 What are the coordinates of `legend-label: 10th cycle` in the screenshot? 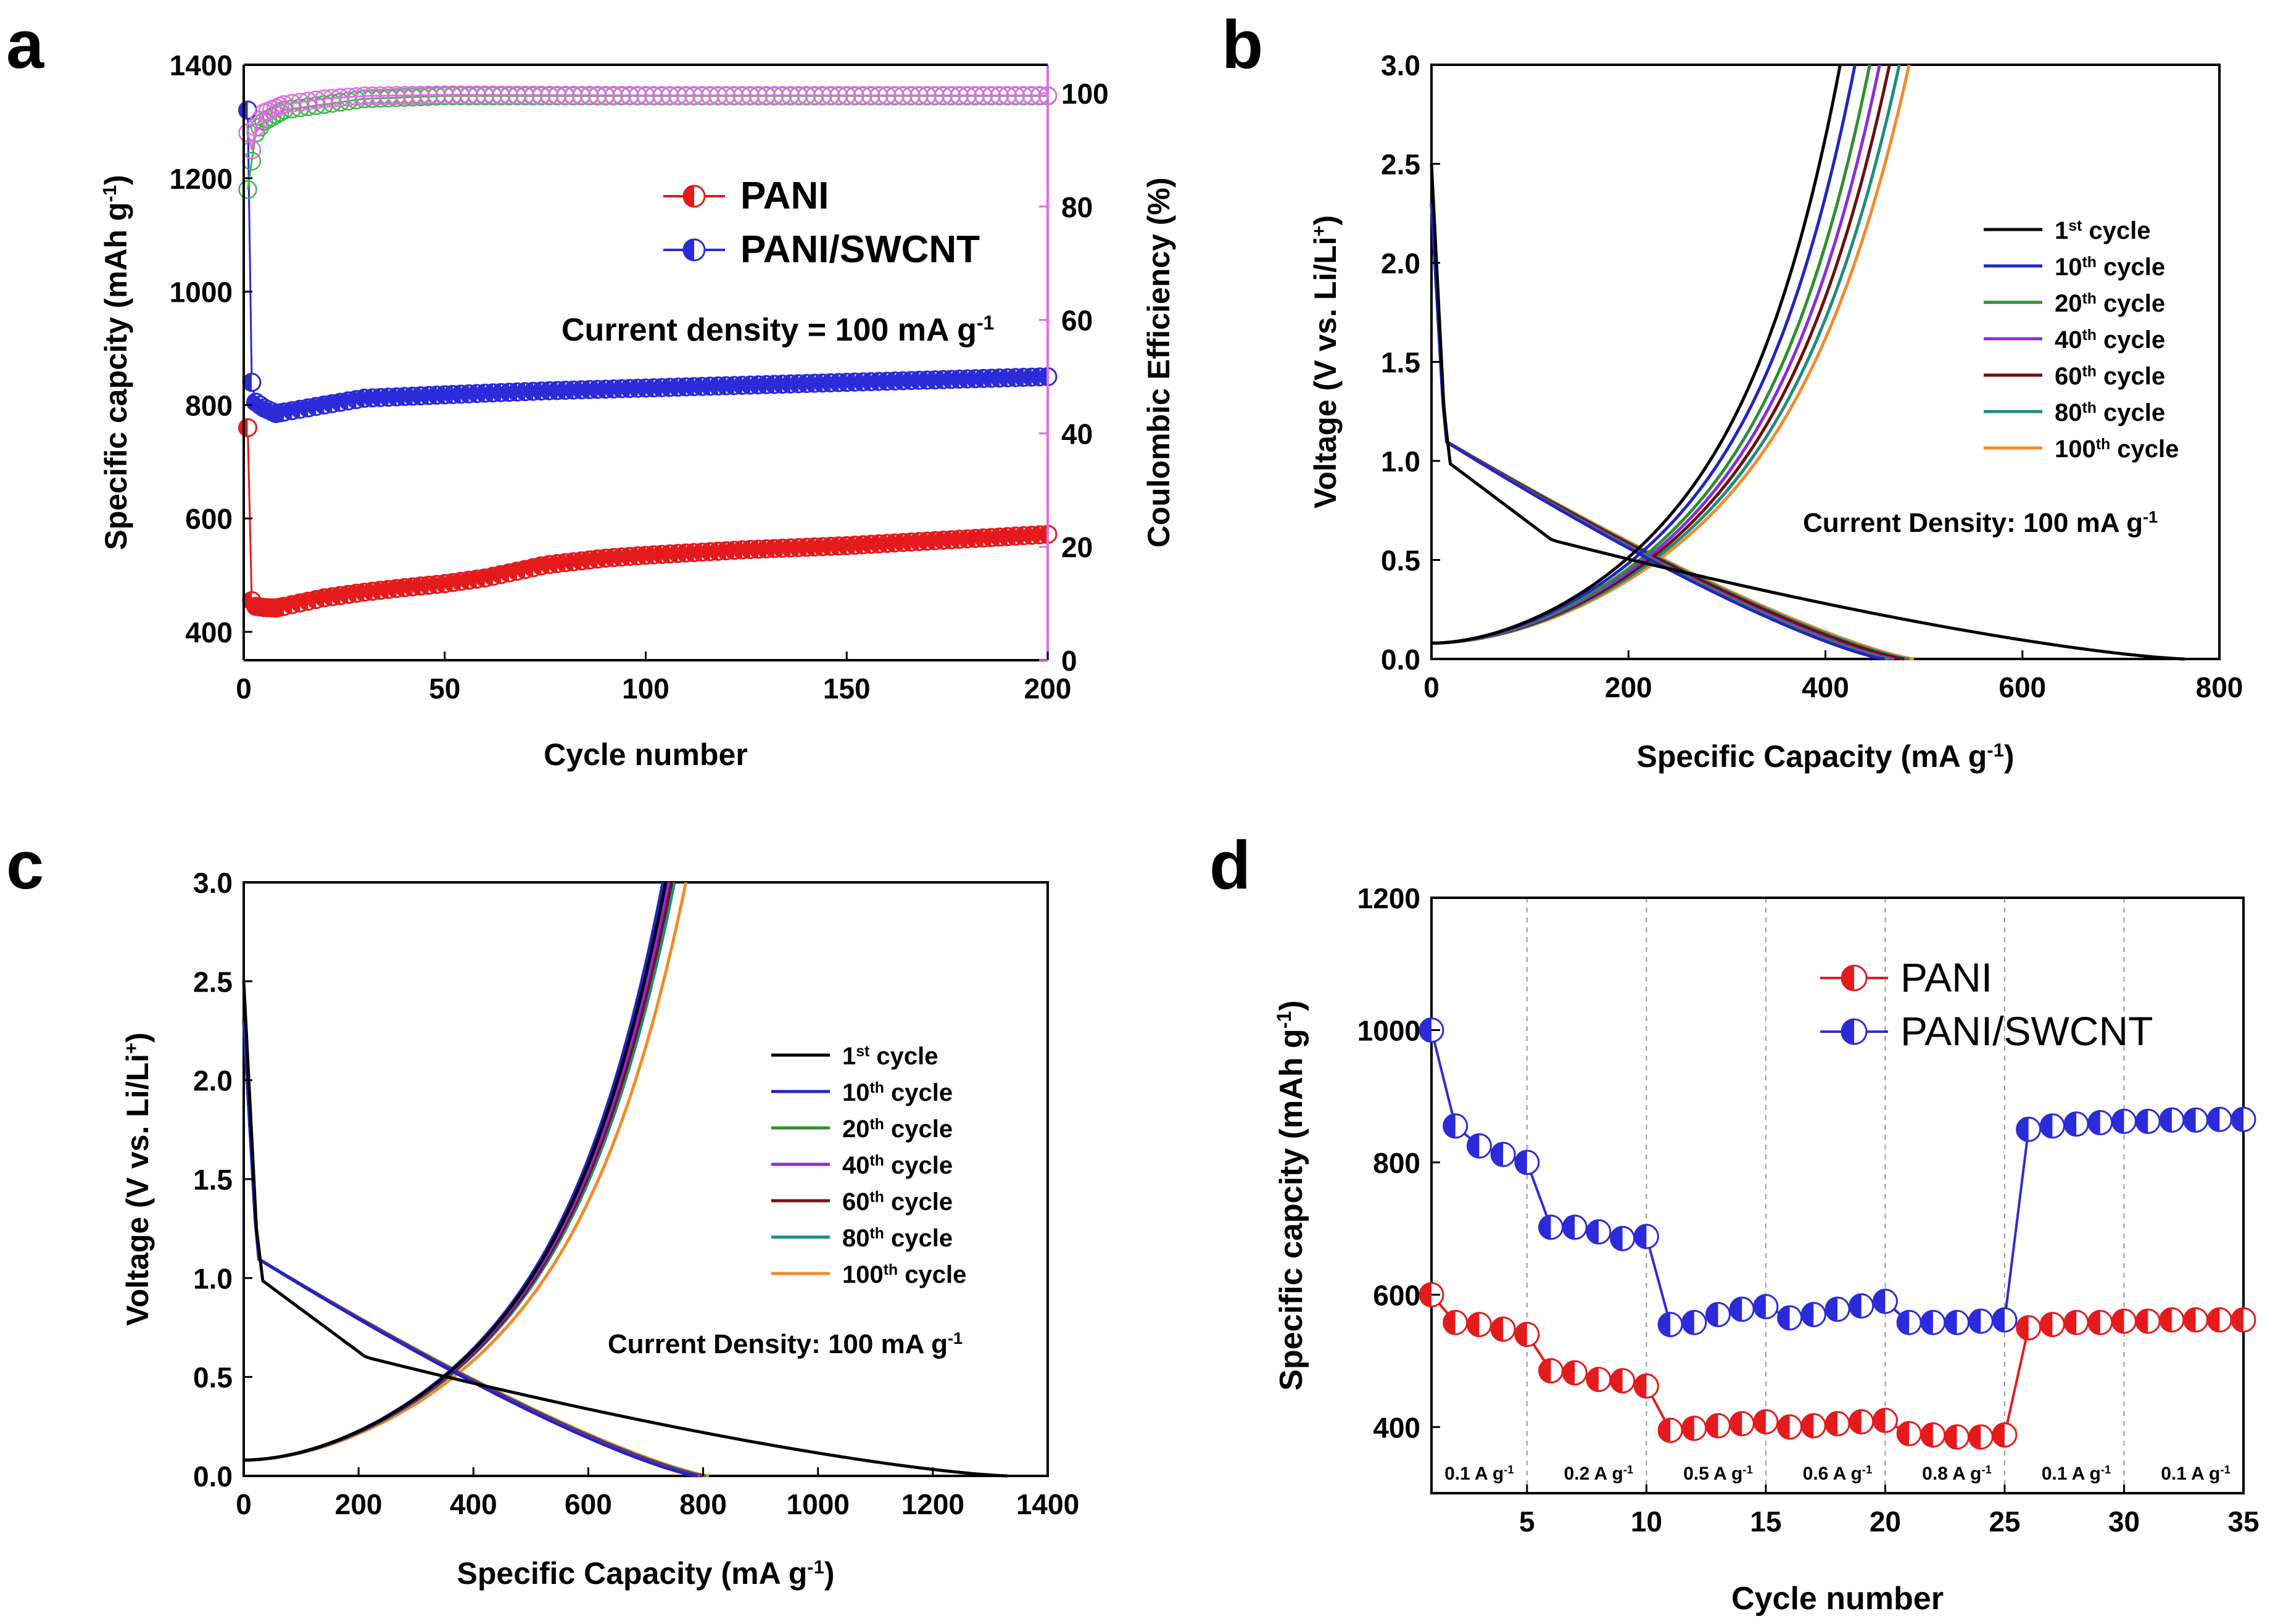 It's located at (897, 1092).